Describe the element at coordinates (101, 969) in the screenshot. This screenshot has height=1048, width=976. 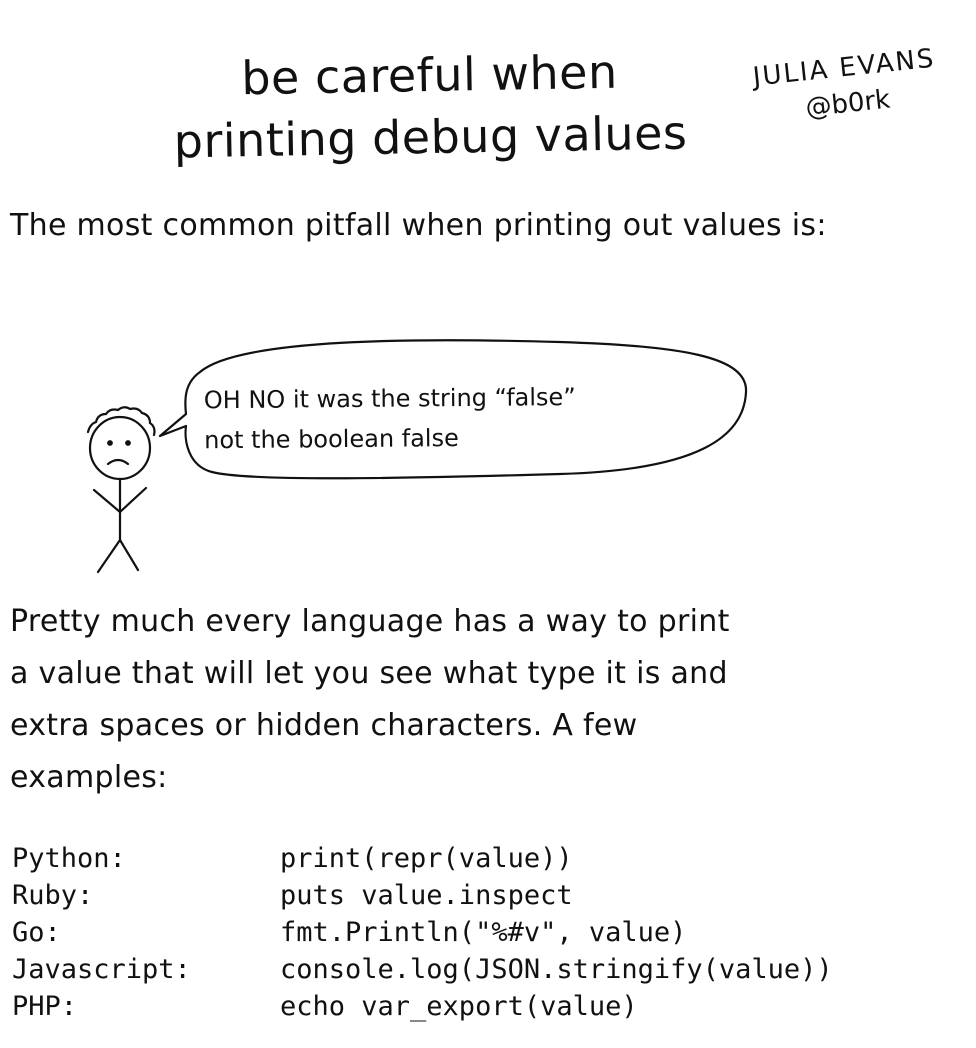
I see `example-language: Javascript:` at that location.